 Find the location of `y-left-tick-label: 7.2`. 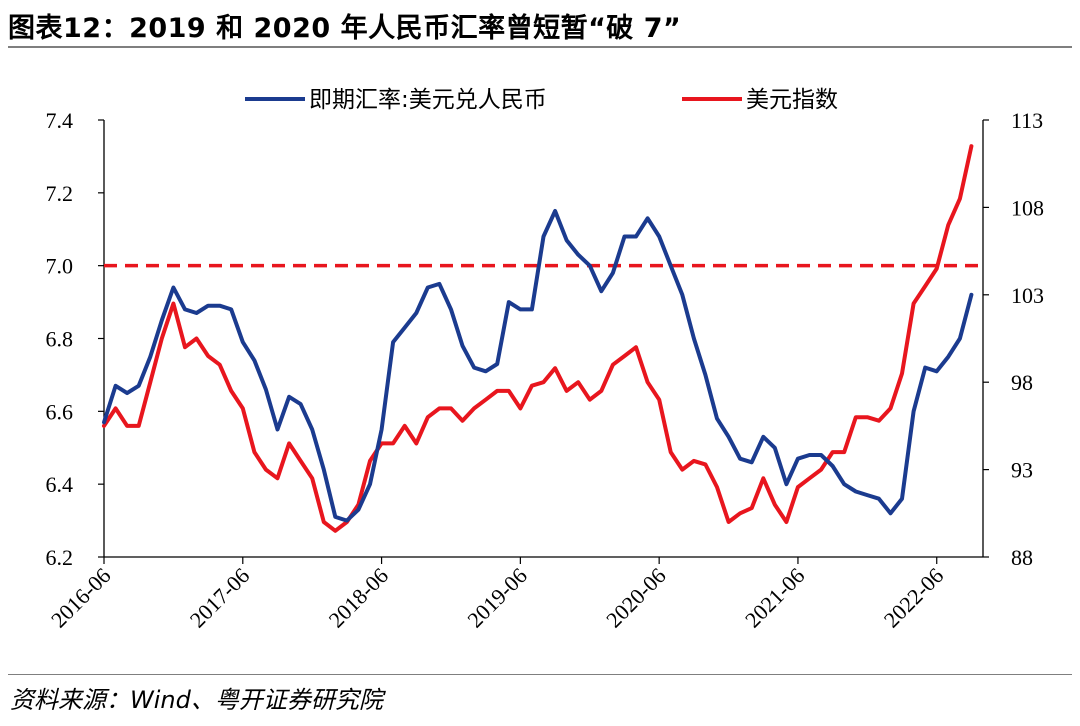

y-left-tick-label: 7.2 is located at coordinates (60, 193).